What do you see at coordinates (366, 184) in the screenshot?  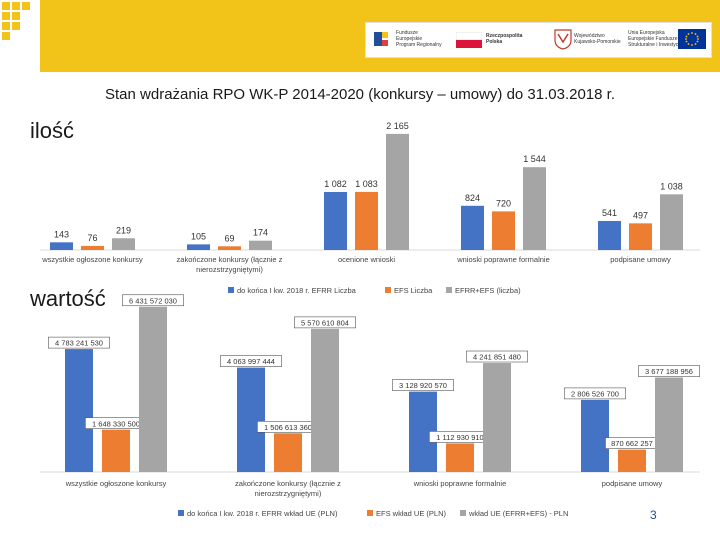 I see `chart-1-data-label-s2-c3: 1 083` at bounding box center [366, 184].